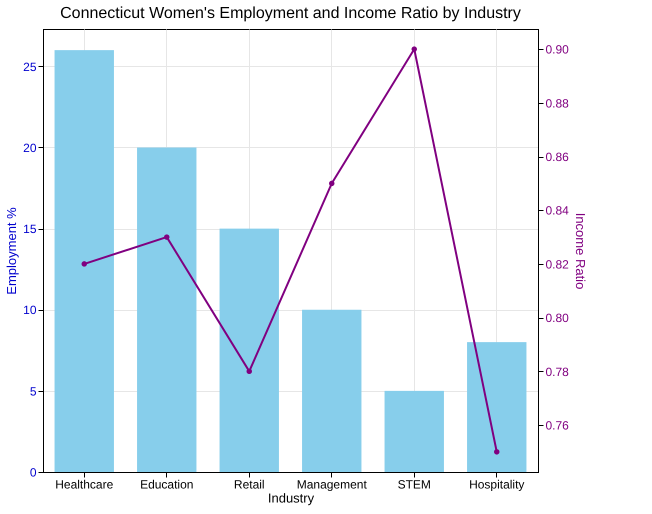  What do you see at coordinates (84, 485) in the screenshot?
I see `x-tick-label: Healthcare` at bounding box center [84, 485].